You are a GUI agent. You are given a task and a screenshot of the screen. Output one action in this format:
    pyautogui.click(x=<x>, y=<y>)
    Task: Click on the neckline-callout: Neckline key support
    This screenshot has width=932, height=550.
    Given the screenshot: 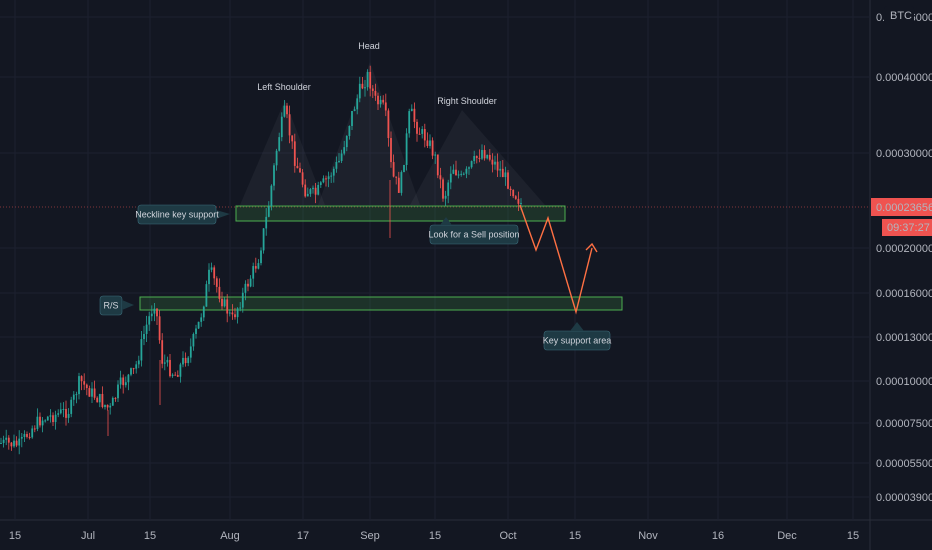 What is the action you would take?
    pyautogui.click(x=182, y=214)
    